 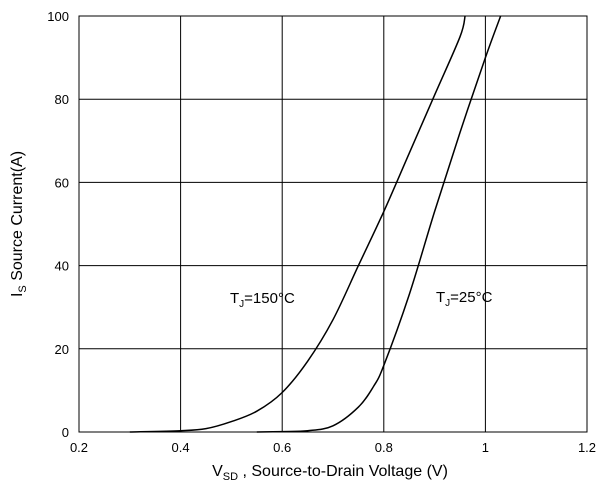 What do you see at coordinates (343, 471) in the screenshot?
I see `x-axis-title-rest: , Source-to-Drain Voltage (V)` at bounding box center [343, 471].